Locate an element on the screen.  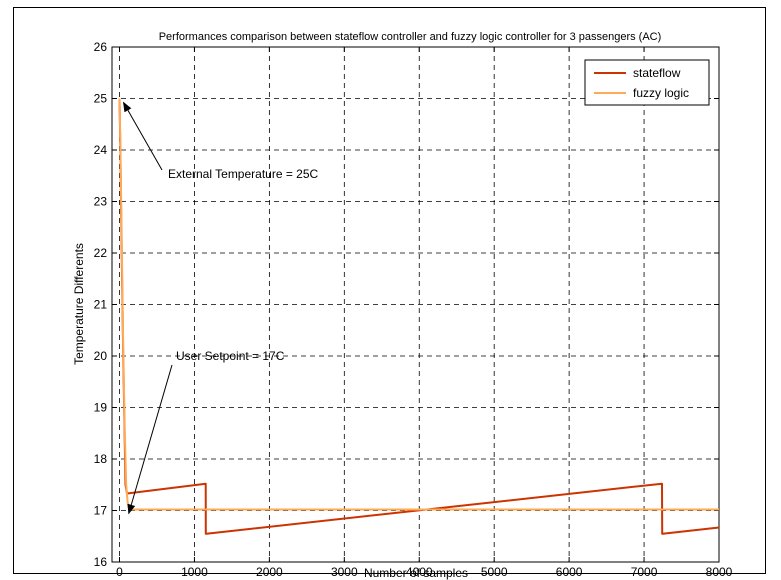
y-axis-label: Temperature Differents is located at coordinates (79, 304).